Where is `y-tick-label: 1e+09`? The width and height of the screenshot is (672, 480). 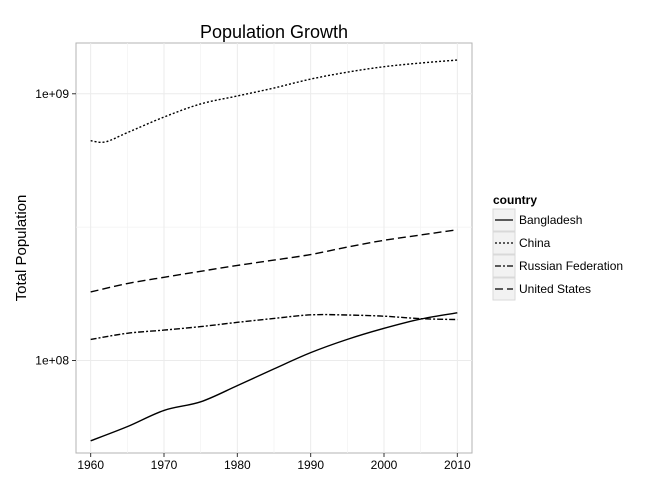
y-tick-label: 1e+09 is located at coordinates (52, 94).